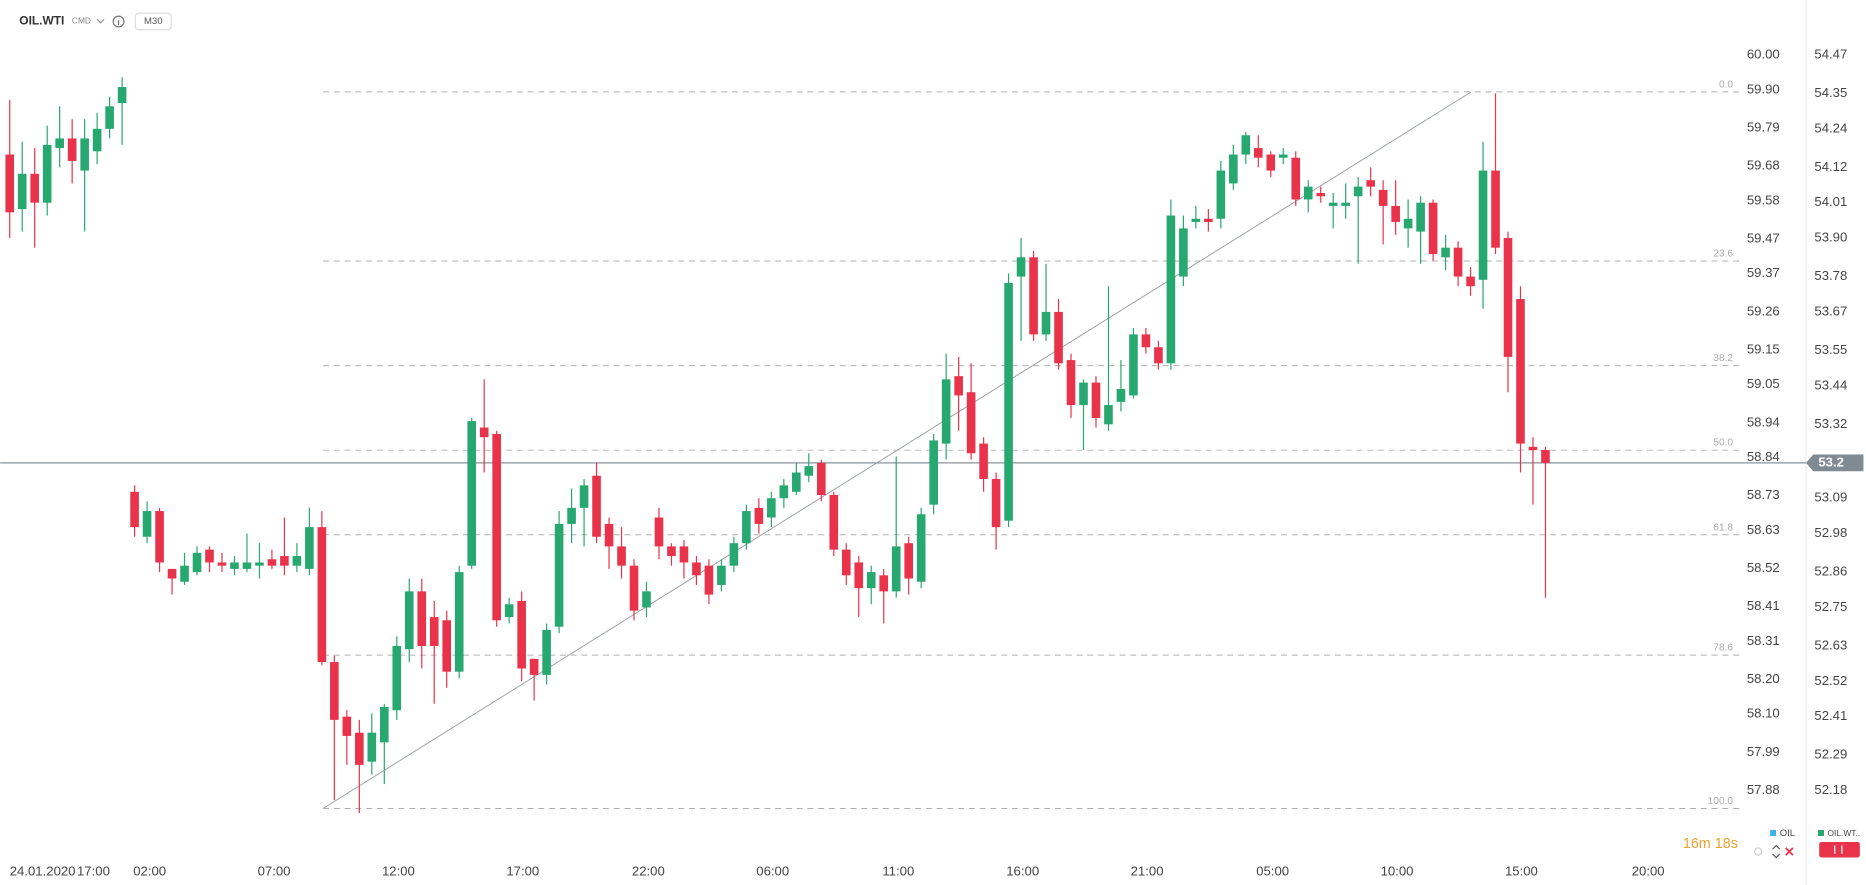 This screenshot has height=885, width=1866. Describe the element at coordinates (648, 870) in the screenshot. I see `x-tick-label: 22:00` at that location.